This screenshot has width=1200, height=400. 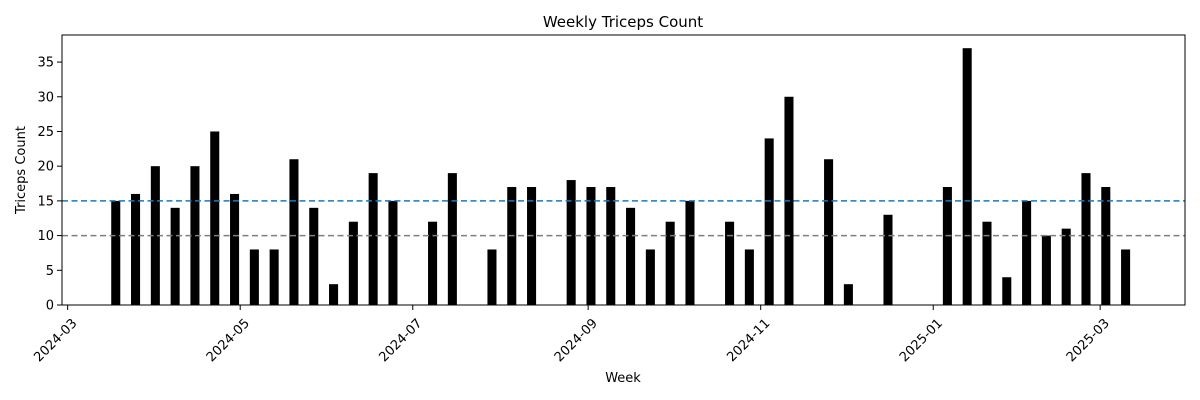 What do you see at coordinates (400, 340) in the screenshot?
I see `x-tick-label: 2024-07` at bounding box center [400, 340].